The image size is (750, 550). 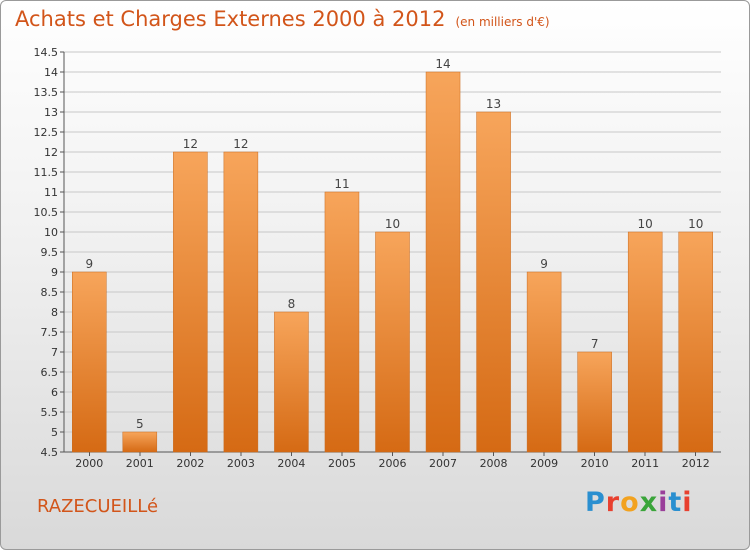 What do you see at coordinates (342, 463) in the screenshot?
I see `x-tick-label: 2005` at bounding box center [342, 463].